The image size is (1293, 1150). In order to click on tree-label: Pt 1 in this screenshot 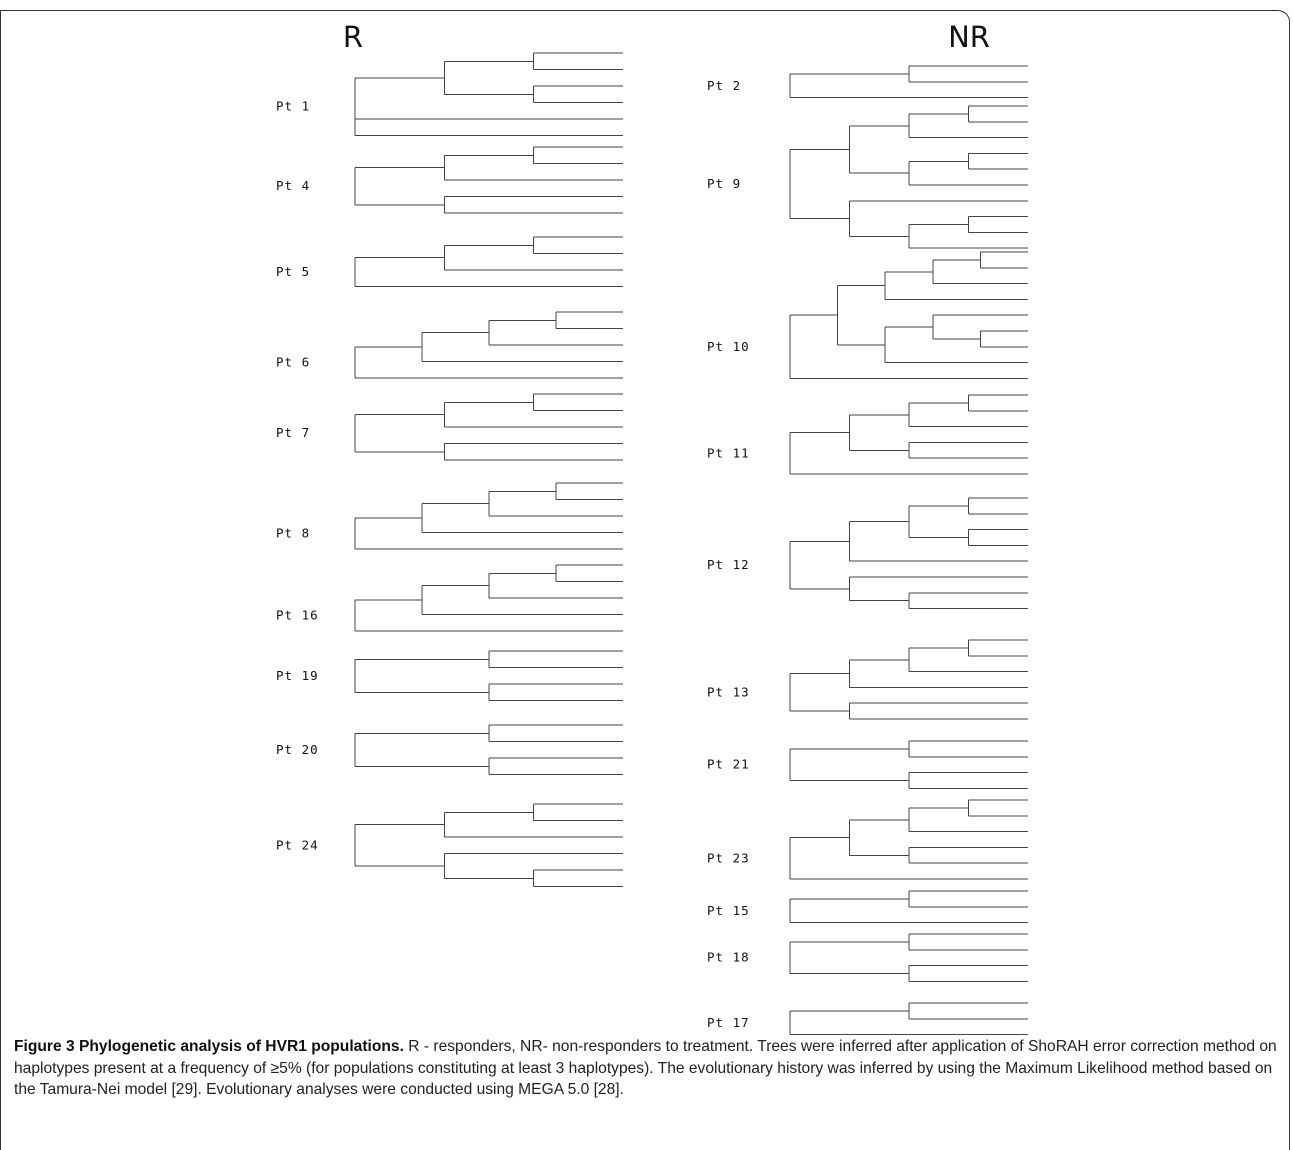, I will do `click(293, 106)`.